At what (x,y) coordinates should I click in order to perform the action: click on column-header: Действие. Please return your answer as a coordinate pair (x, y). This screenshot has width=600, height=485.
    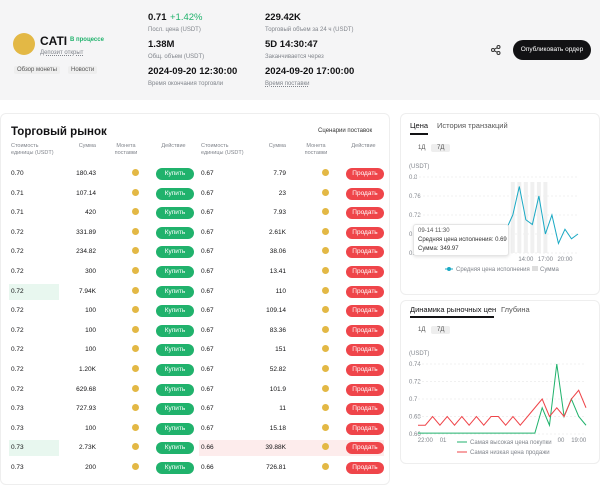
    Looking at the image, I should click on (173, 146).